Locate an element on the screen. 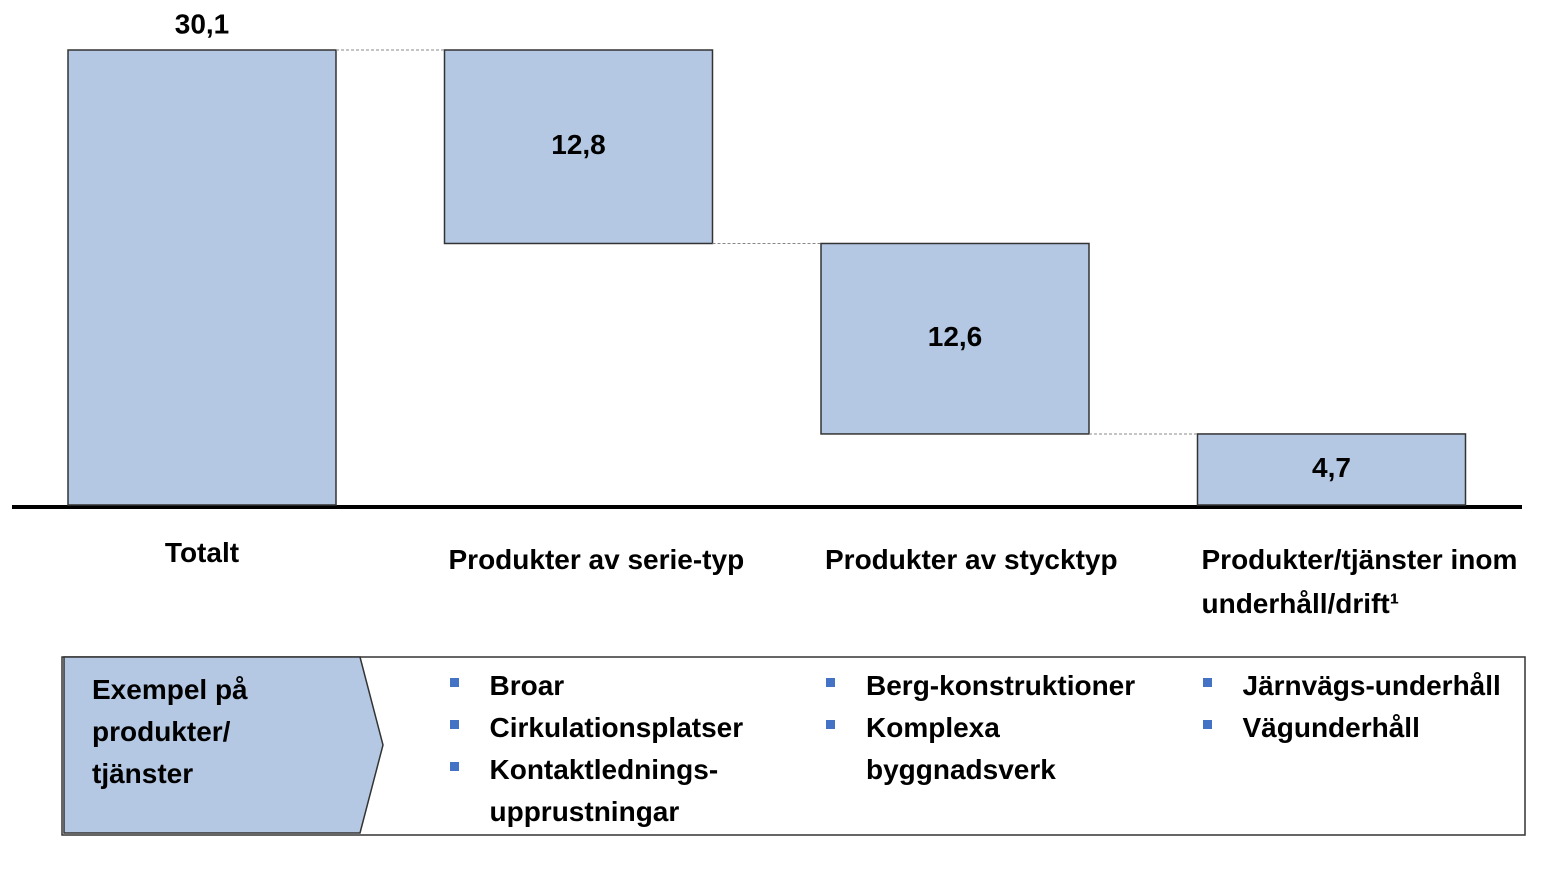 This screenshot has width=1548, height=869. category-label: Totalt is located at coordinates (202, 552).